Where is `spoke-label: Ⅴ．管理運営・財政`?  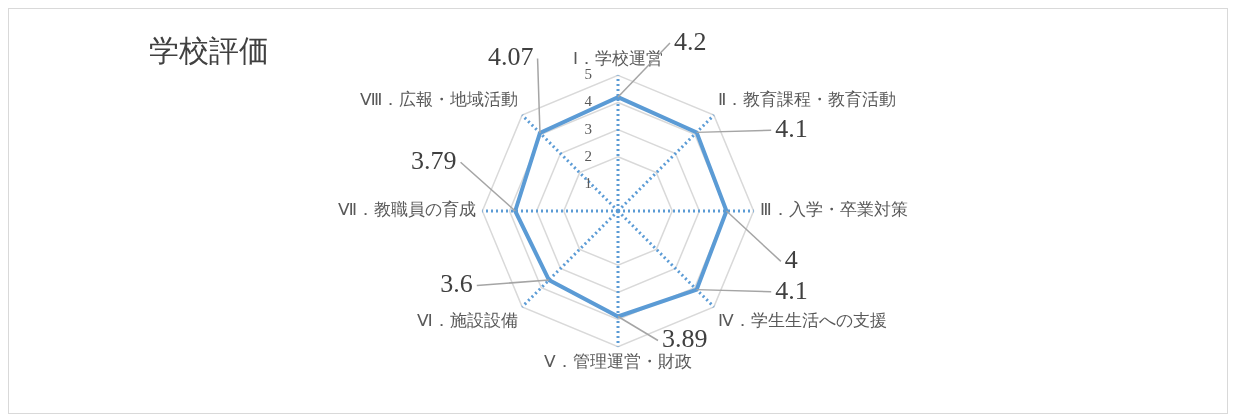 spoke-label: Ⅴ．管理運営・財政 is located at coordinates (618, 362).